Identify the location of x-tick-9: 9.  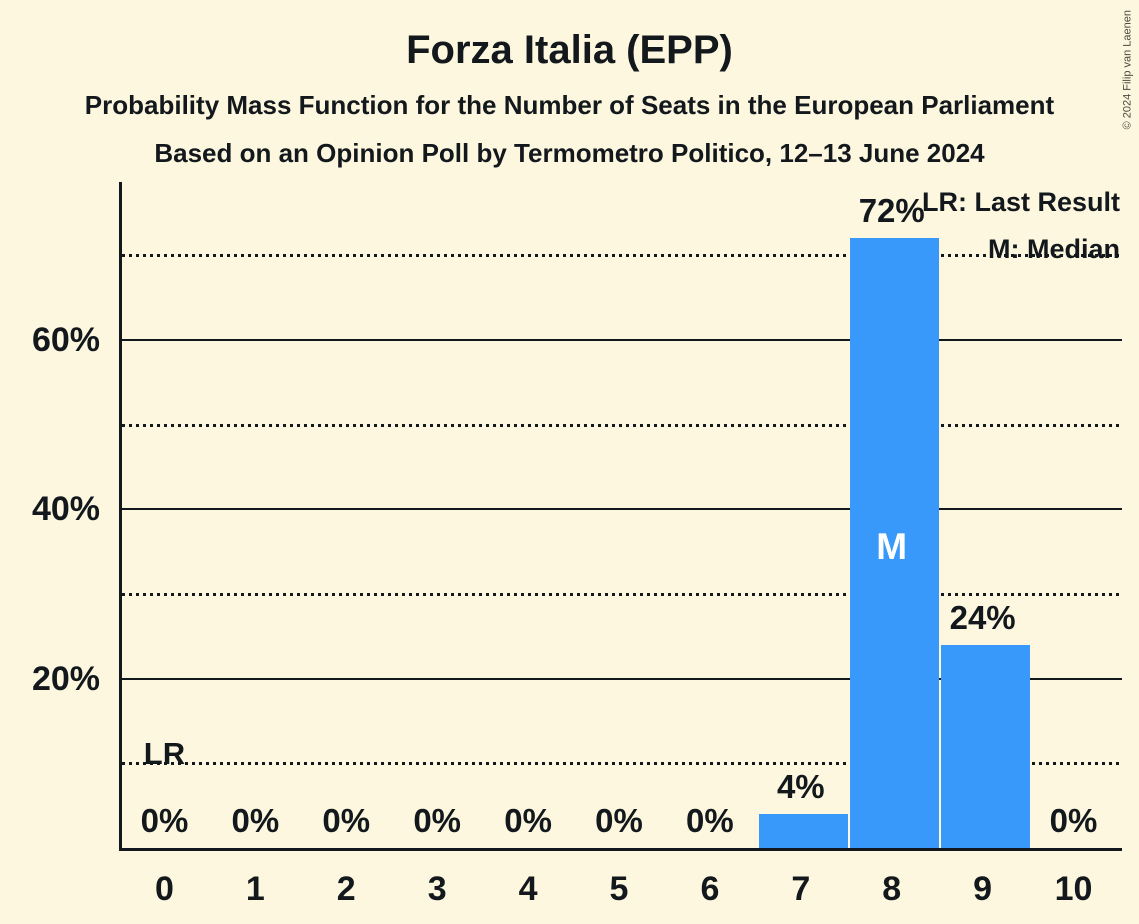
(983, 889).